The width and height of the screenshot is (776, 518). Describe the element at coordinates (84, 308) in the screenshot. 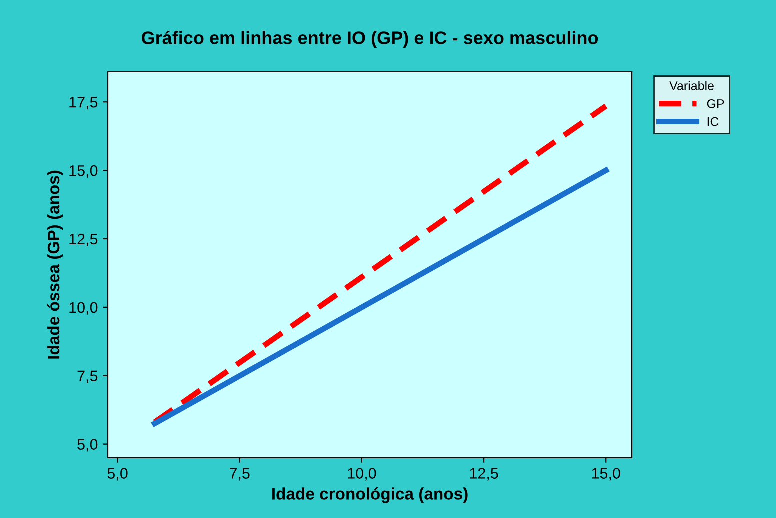

I see `y-tick-label: 10,0` at that location.